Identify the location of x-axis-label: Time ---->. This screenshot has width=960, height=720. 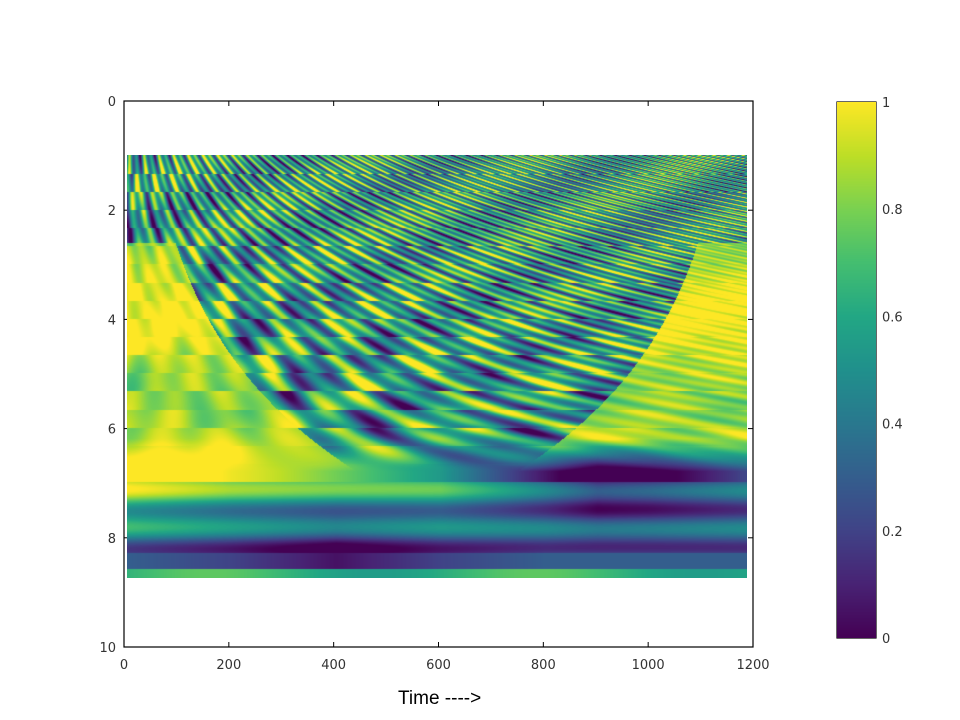
(440, 698).